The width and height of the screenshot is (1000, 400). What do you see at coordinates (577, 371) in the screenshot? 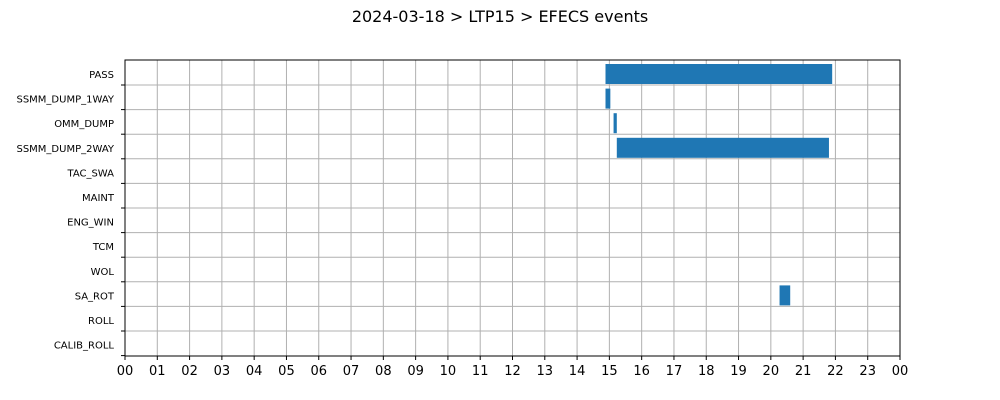
I see `x-tick-label: 14` at bounding box center [577, 371].